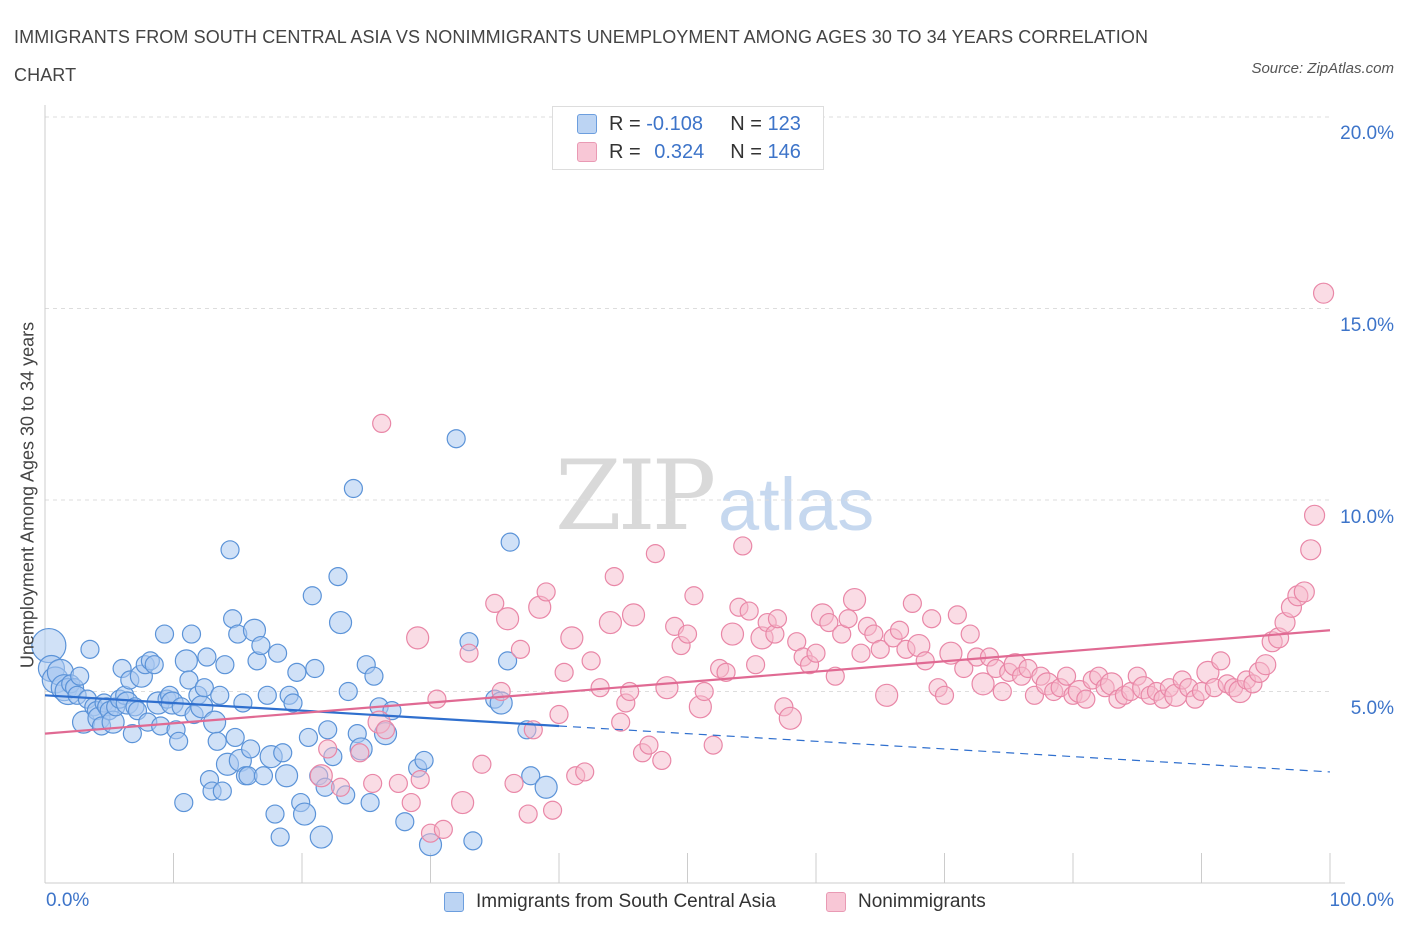 The image size is (1406, 930). What do you see at coordinates (906, 902) in the screenshot?
I see `bottom-legend-nonimmigrants: Nonimmigrants` at bounding box center [906, 902].